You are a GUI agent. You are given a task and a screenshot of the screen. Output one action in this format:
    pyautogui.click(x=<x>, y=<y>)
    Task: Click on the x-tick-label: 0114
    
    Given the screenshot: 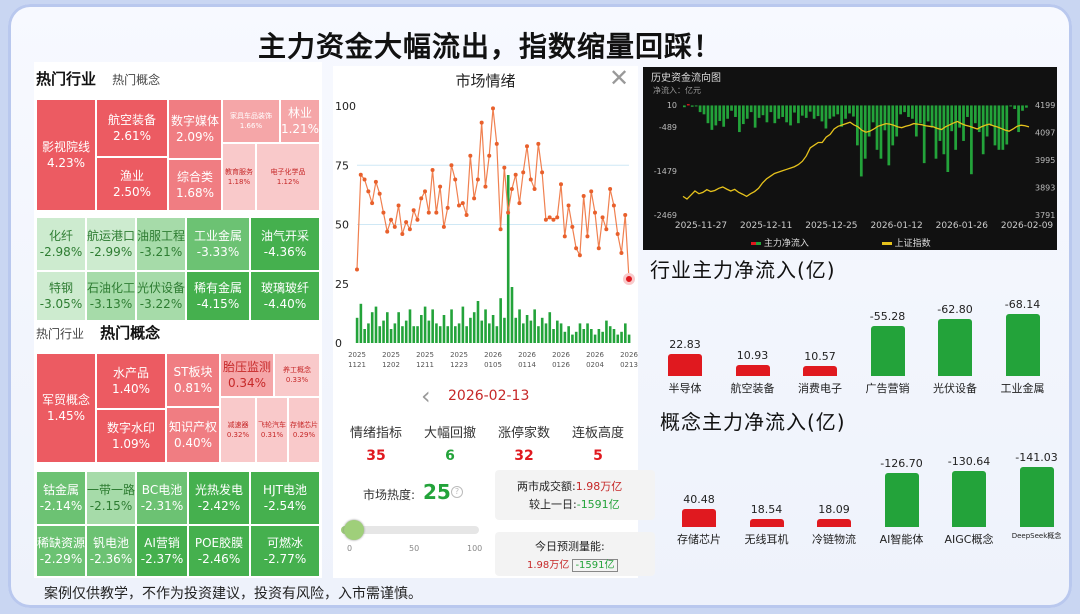 What is the action you would take?
    pyautogui.click(x=527, y=365)
    